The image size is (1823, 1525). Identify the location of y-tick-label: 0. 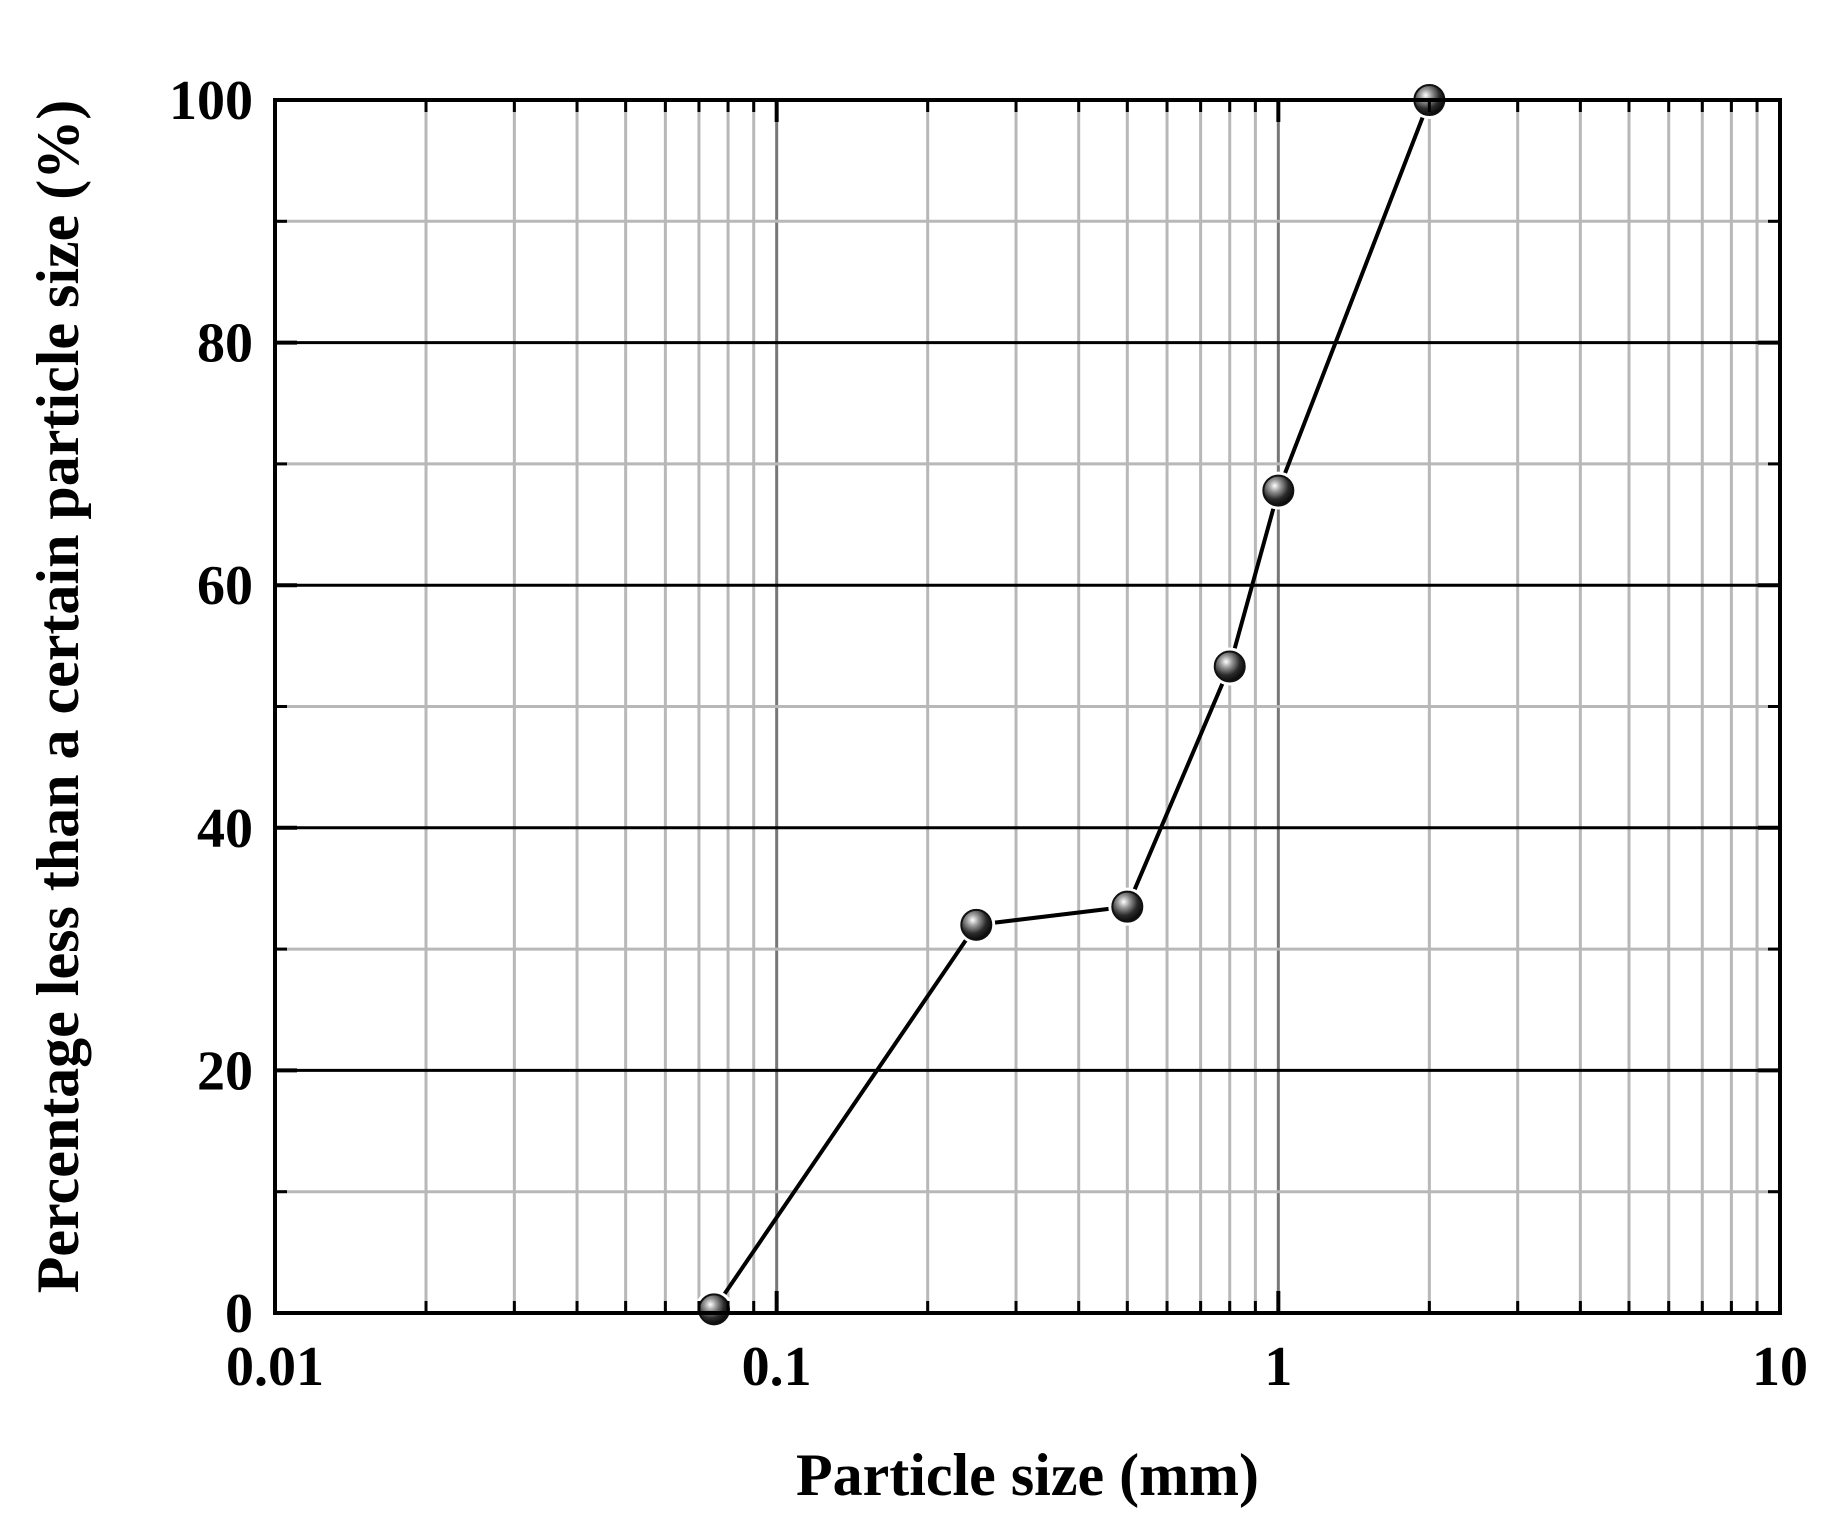
(239, 1314).